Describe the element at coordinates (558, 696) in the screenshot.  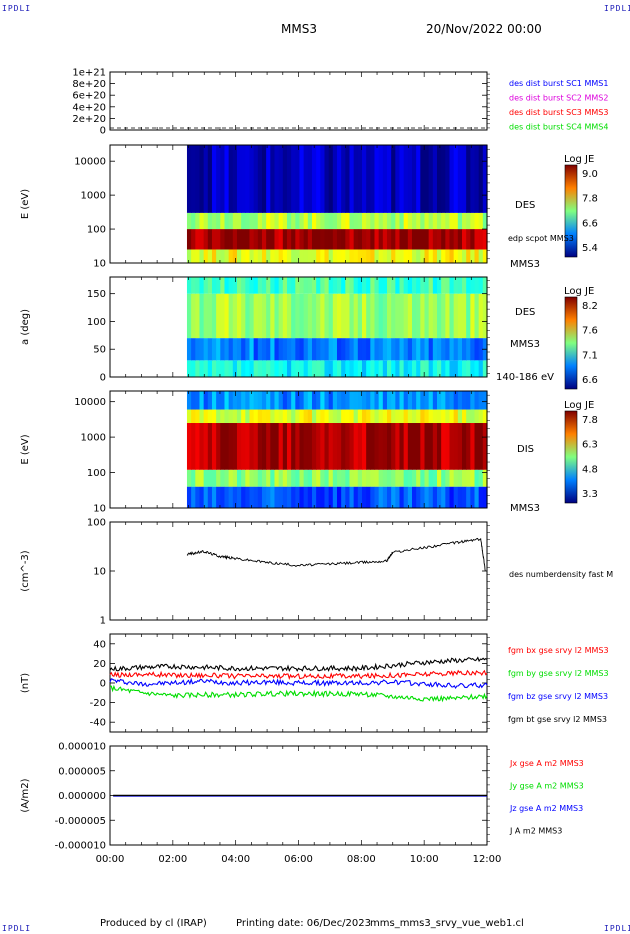
I see `p6-legend-entry: fgm bz gse srvy l2 MMS3` at that location.